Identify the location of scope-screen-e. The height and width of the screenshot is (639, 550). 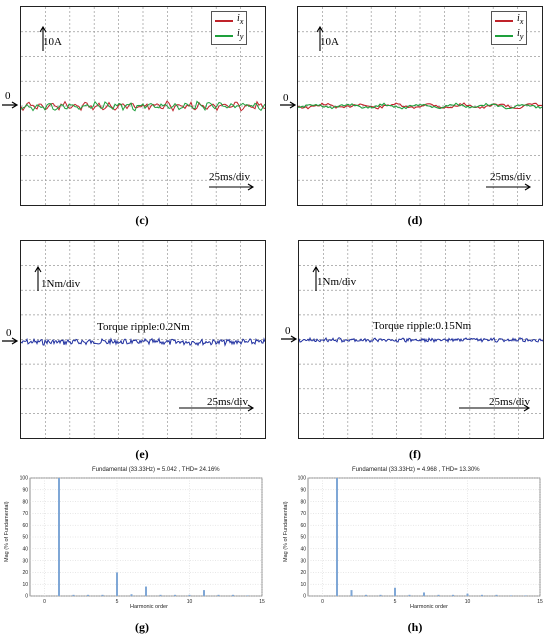
(143, 339).